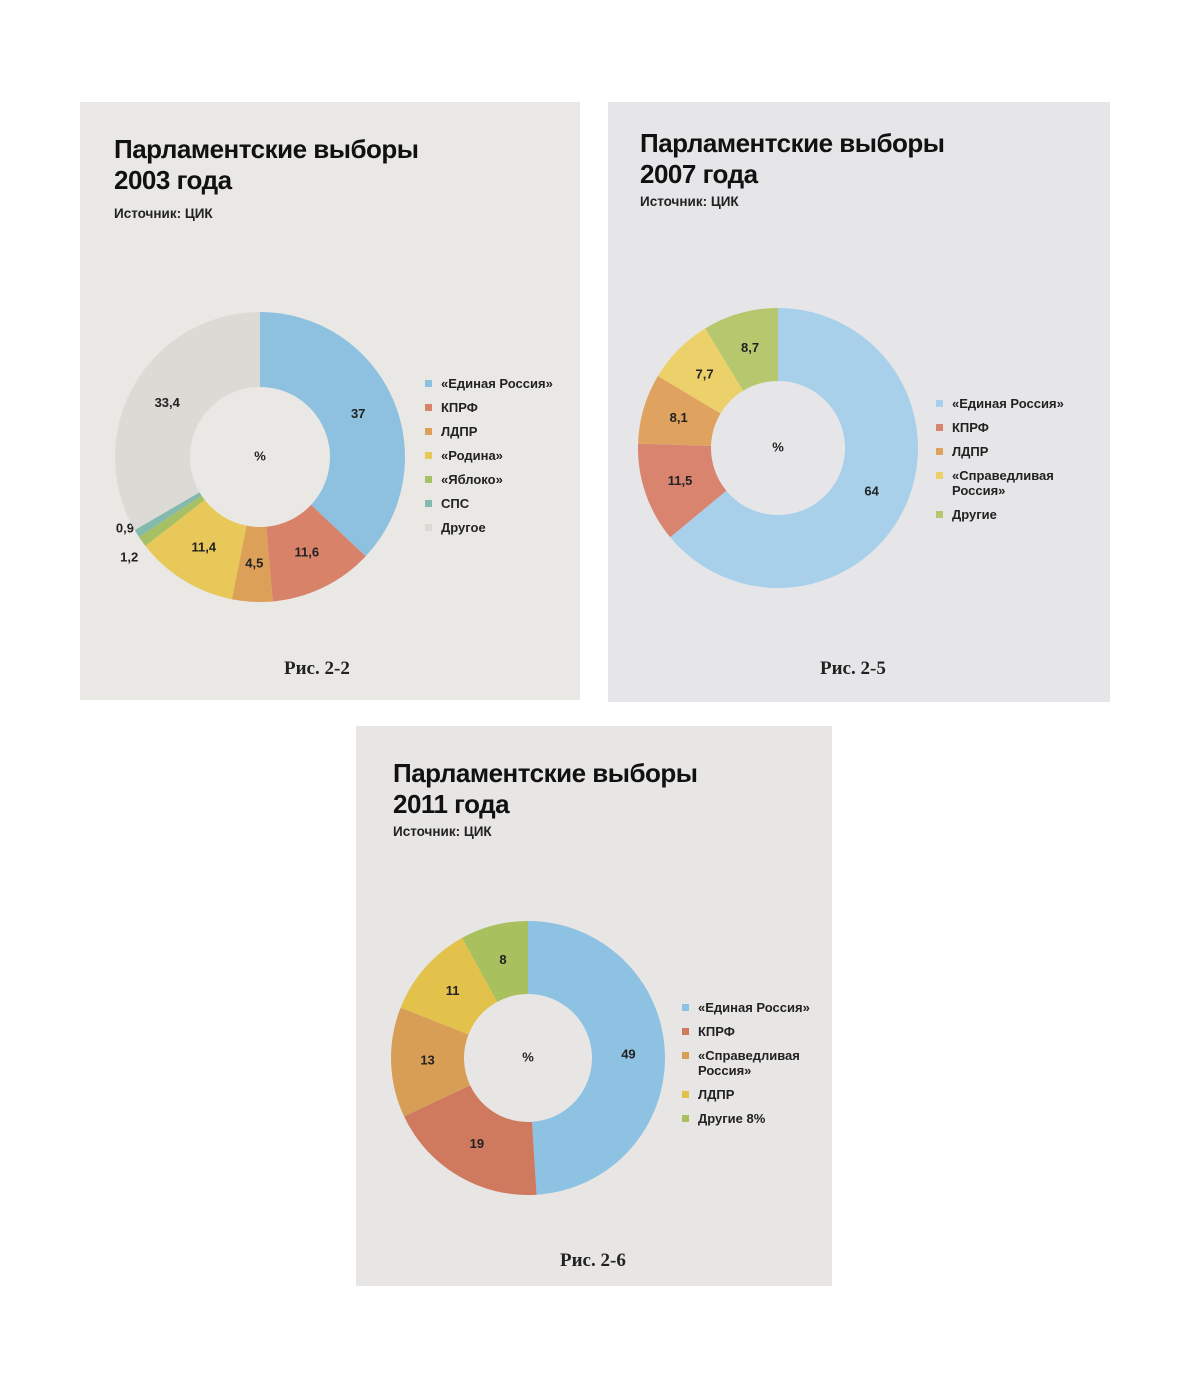  What do you see at coordinates (125, 528) in the screenshot?
I see `slice-value-label: 0,9` at bounding box center [125, 528].